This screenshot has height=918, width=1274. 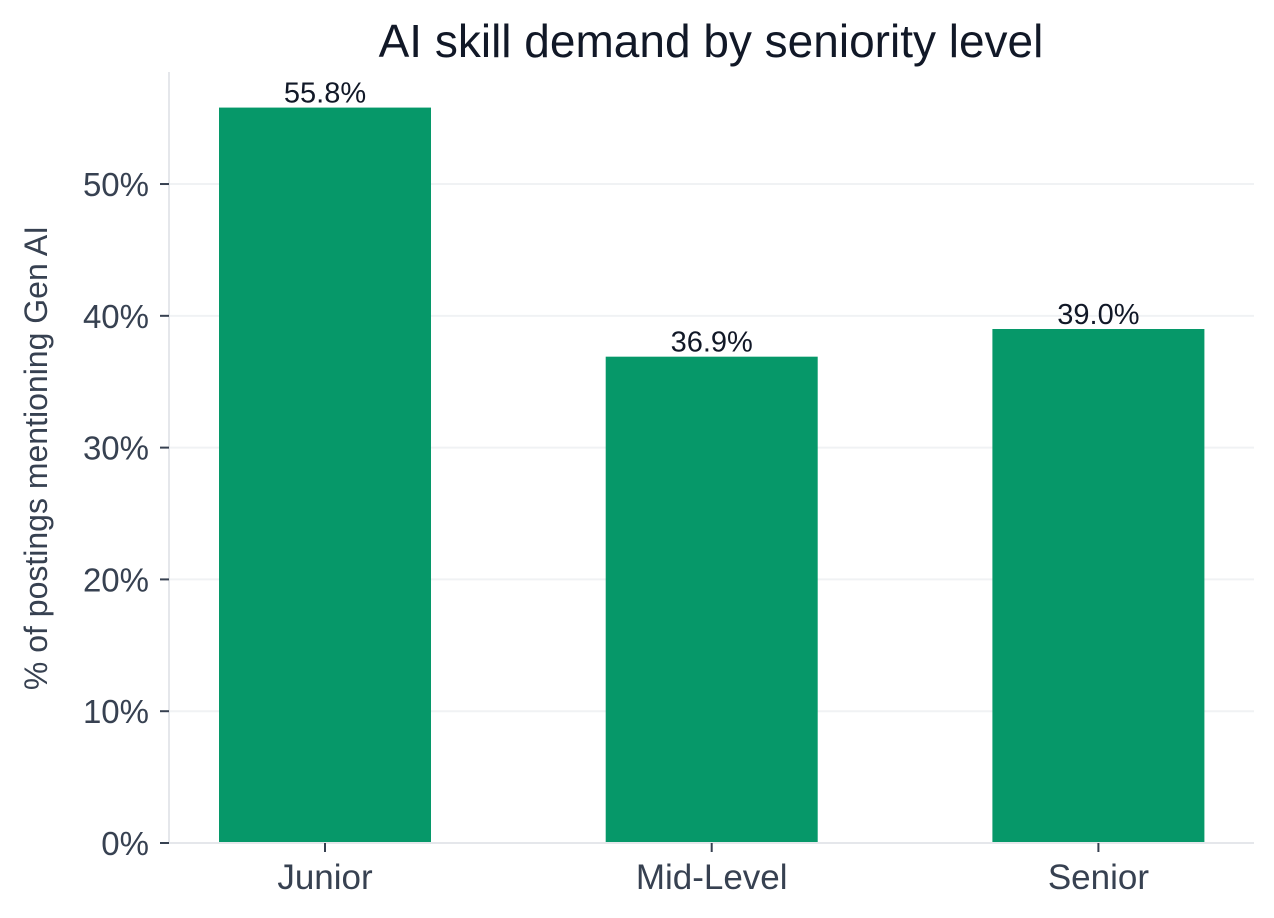 What do you see at coordinates (325, 877) in the screenshot?
I see `x-tick-label: Junior` at bounding box center [325, 877].